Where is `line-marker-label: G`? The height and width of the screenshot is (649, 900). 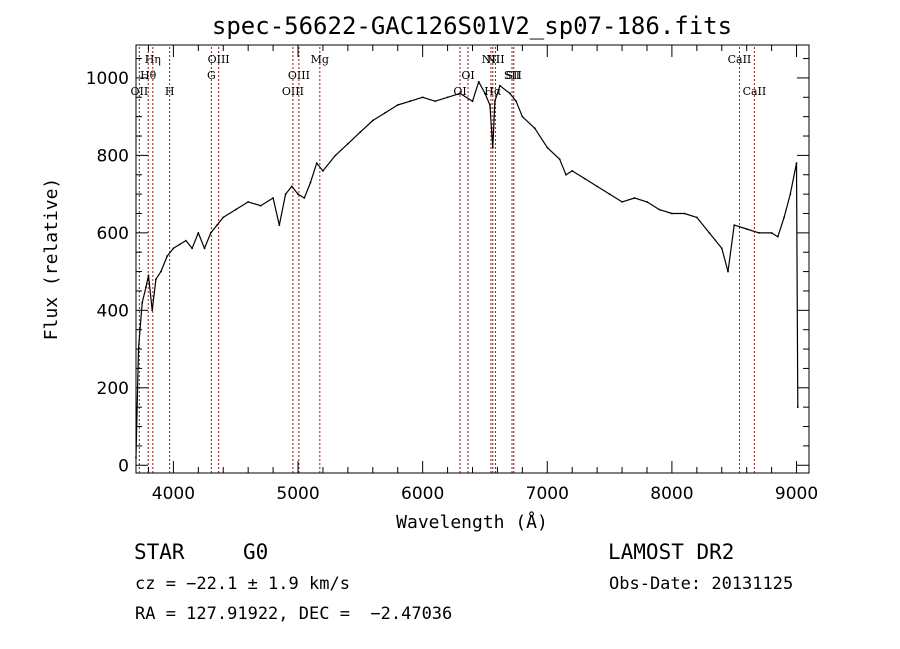
line-marker-label: G is located at coordinates (211, 75).